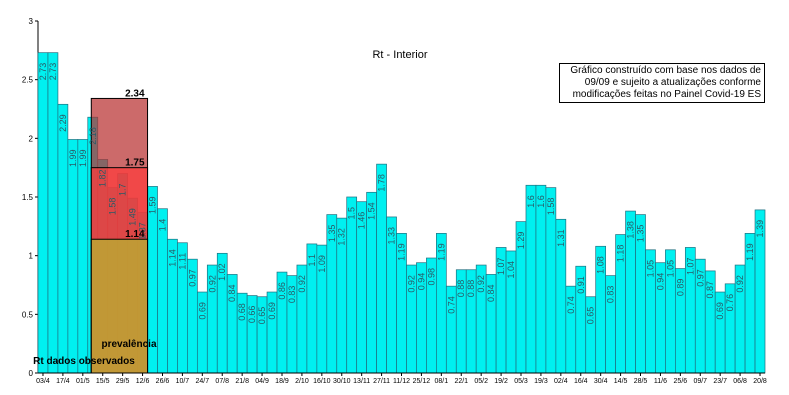 The image size is (789, 395). I want to click on x-tick-label: 2/10, so click(302, 381).